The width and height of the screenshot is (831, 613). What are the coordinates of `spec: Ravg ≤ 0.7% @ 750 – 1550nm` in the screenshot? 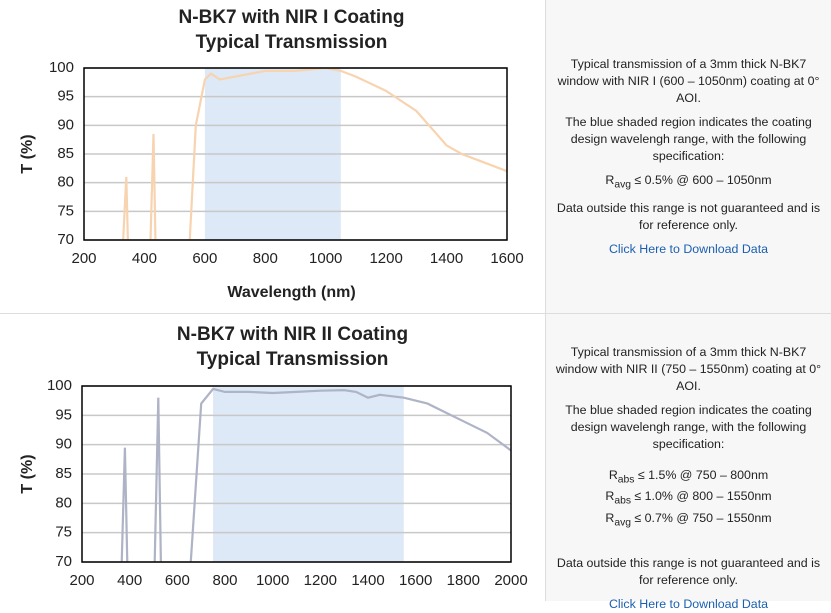 It's located at (688, 520).